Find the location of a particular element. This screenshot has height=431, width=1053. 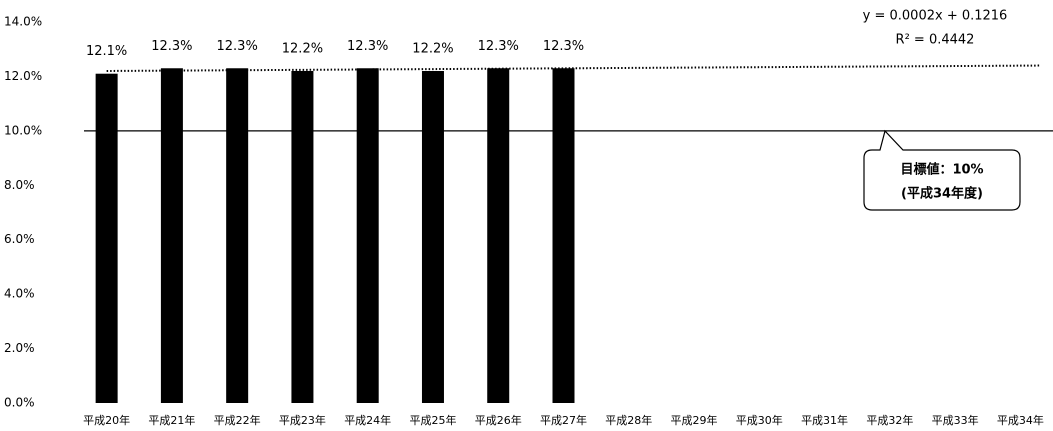

x-tick-label: 平成29年 is located at coordinates (694, 420).